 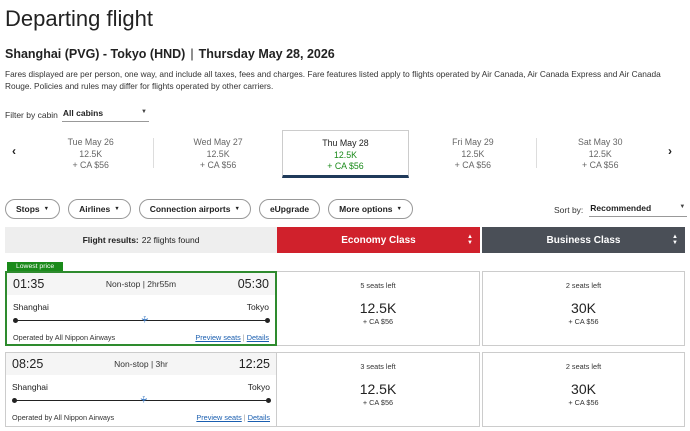 I want to click on filter-chip-stops: Stops ▼, so click(x=33, y=209).